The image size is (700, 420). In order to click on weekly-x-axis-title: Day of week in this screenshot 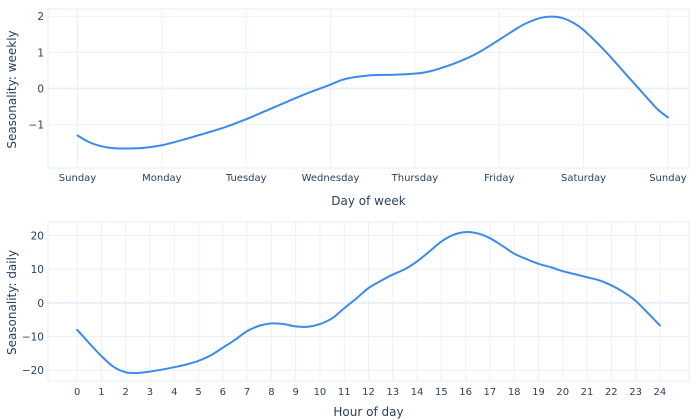, I will do `click(368, 201)`.